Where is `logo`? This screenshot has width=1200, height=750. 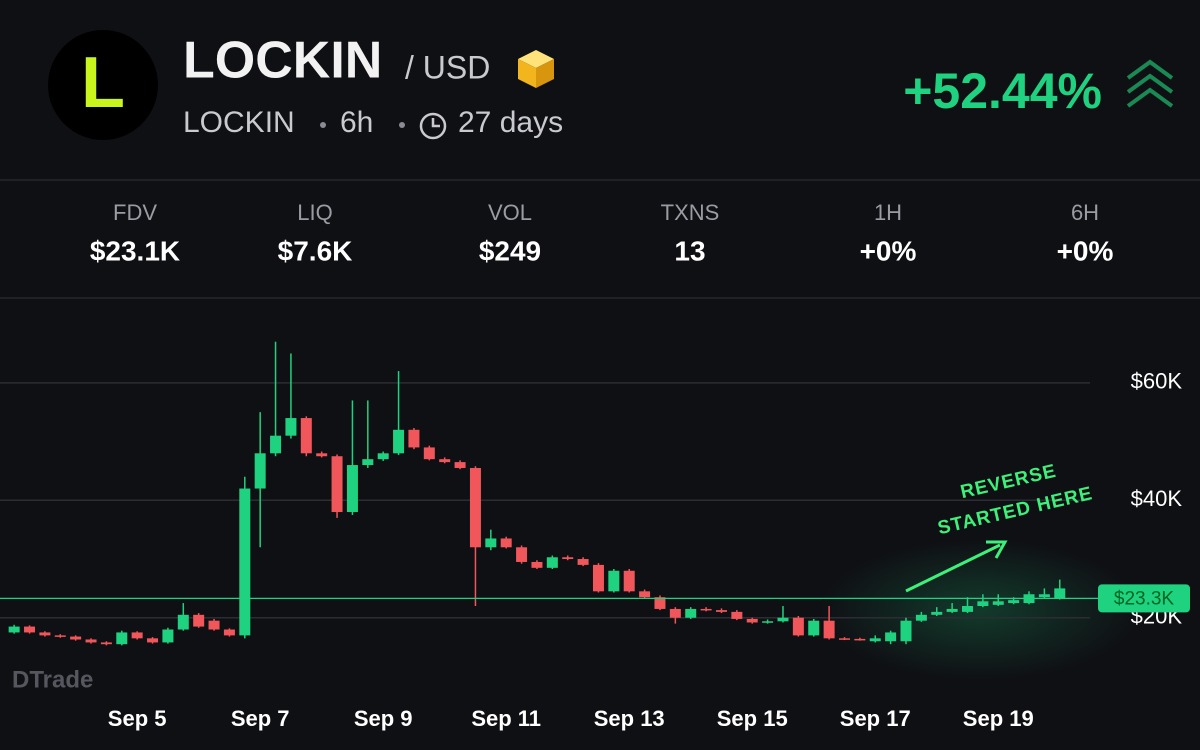
logo is located at coordinates (103, 85).